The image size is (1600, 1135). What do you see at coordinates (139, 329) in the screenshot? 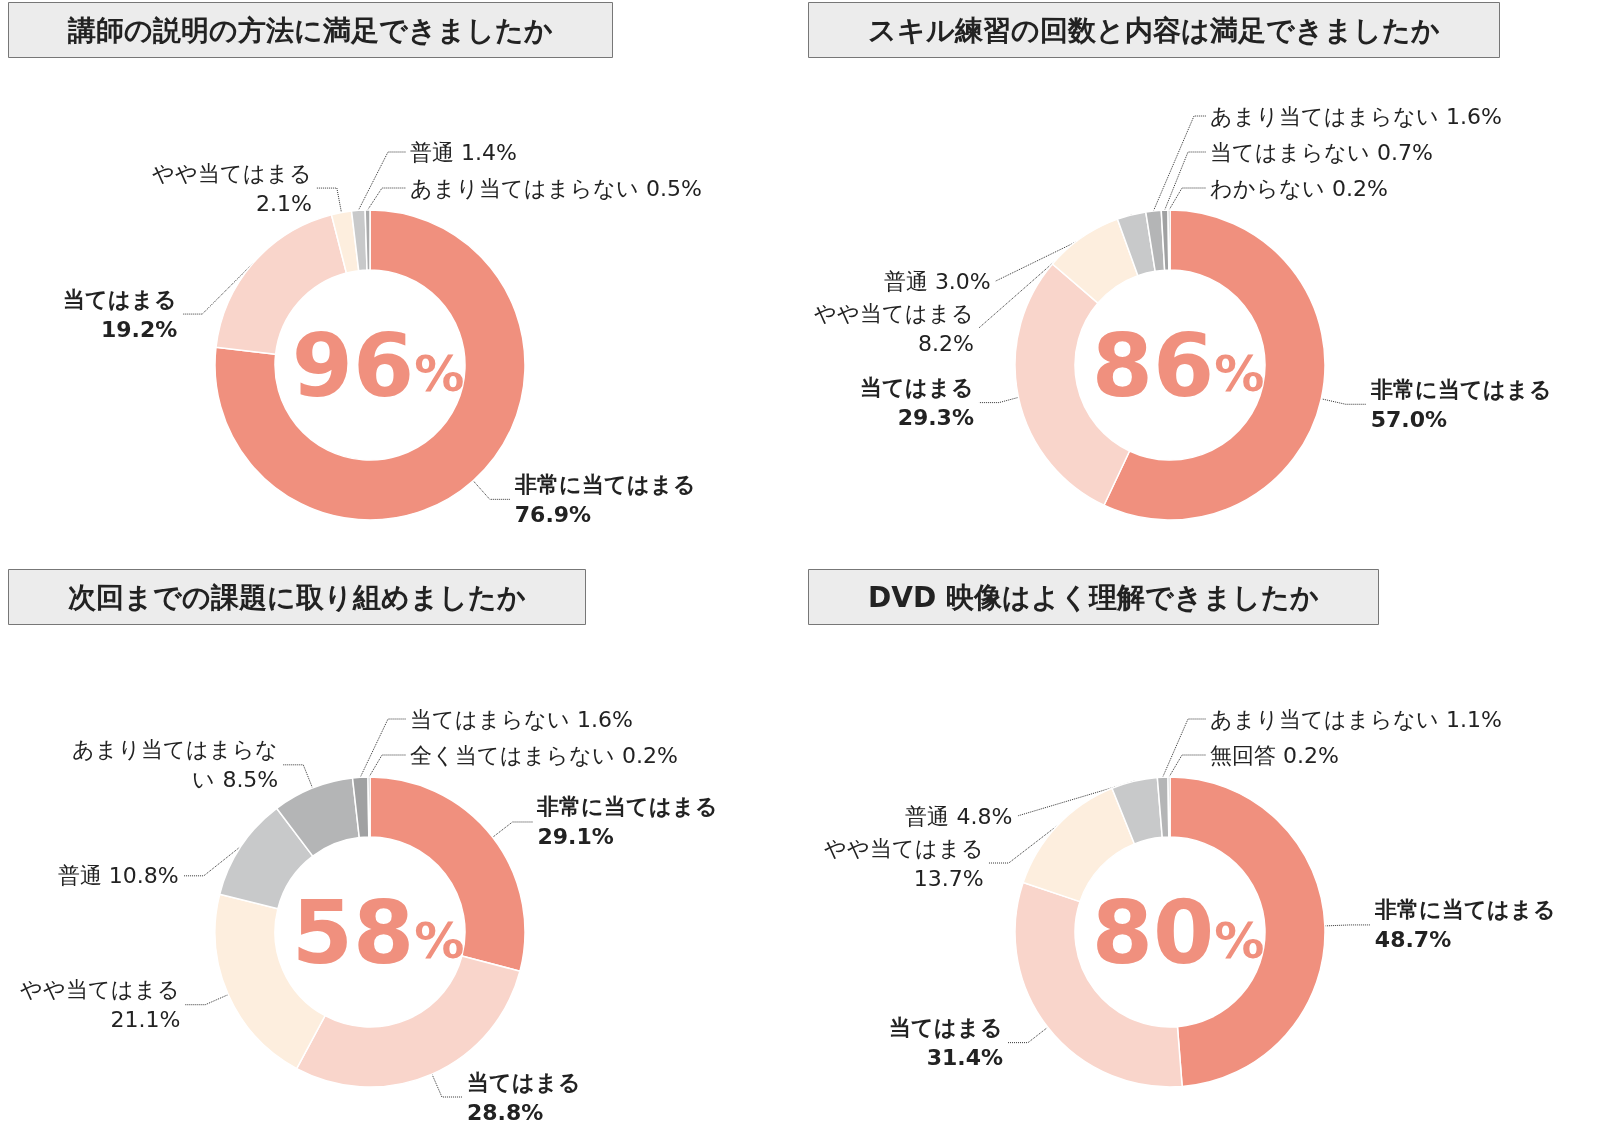
I see `data-label: 19.2%` at bounding box center [139, 329].